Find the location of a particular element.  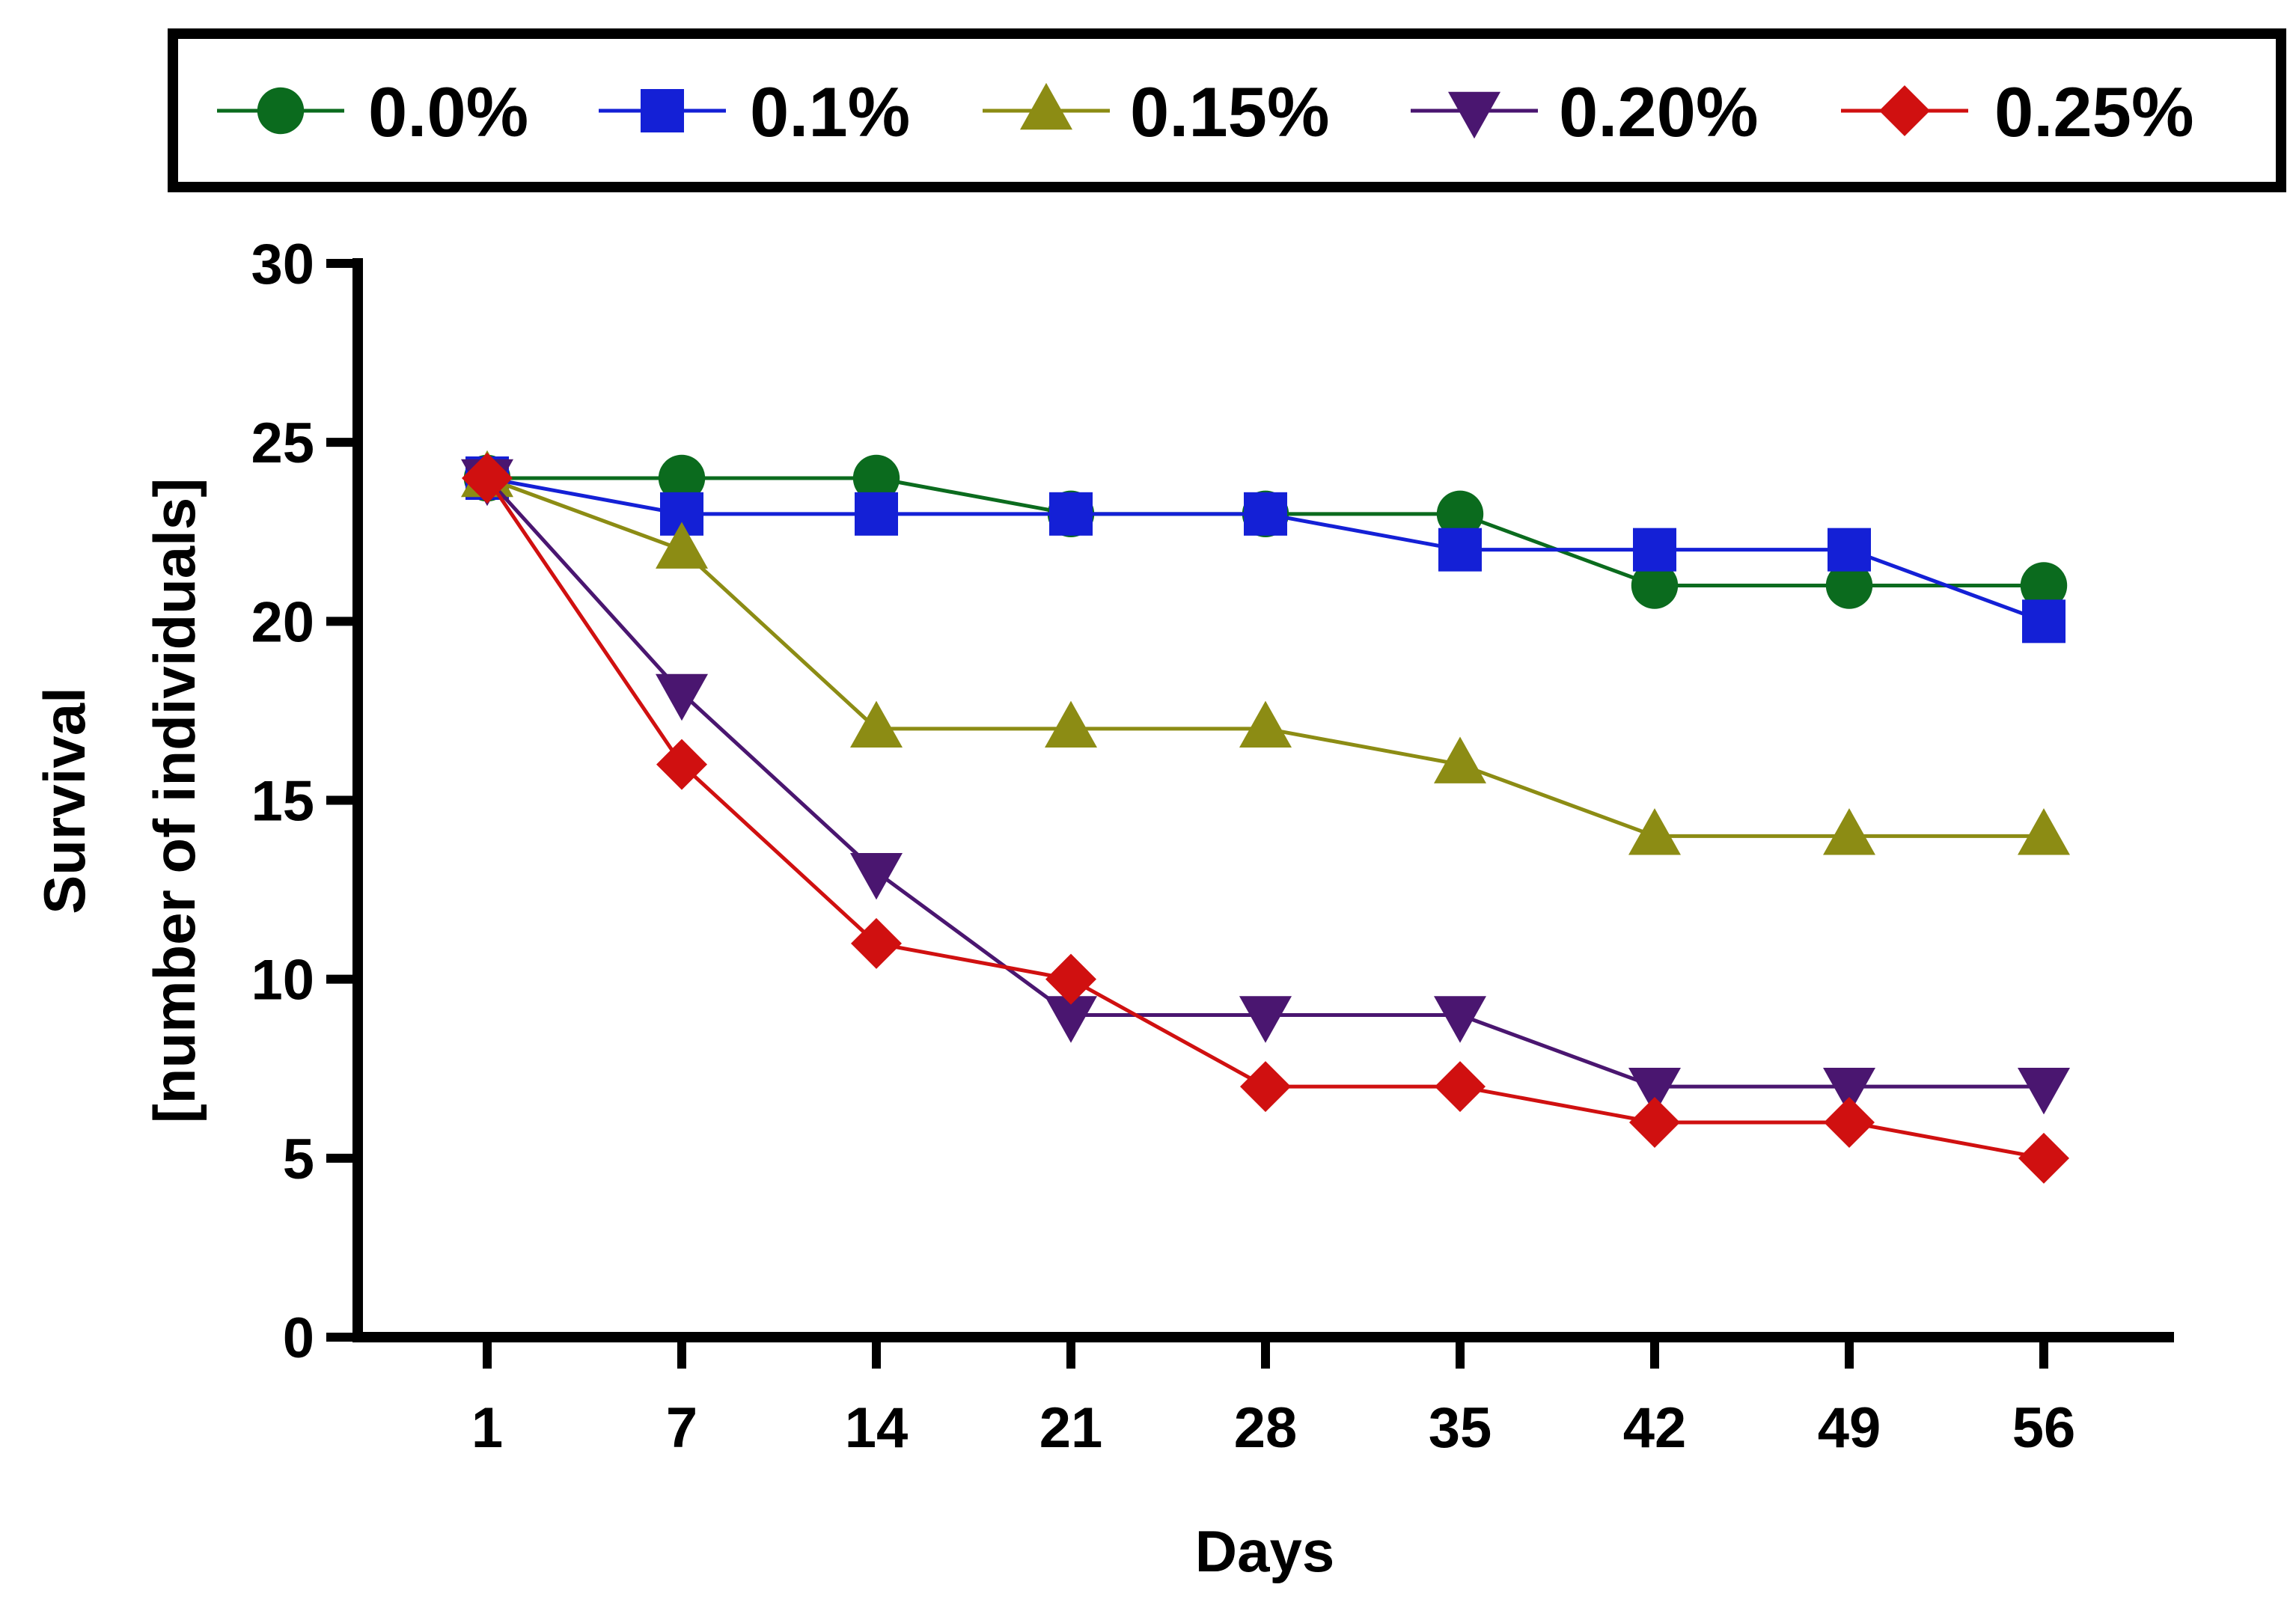

y-axis-title-line-2: [number of individuals] is located at coordinates (174, 800).